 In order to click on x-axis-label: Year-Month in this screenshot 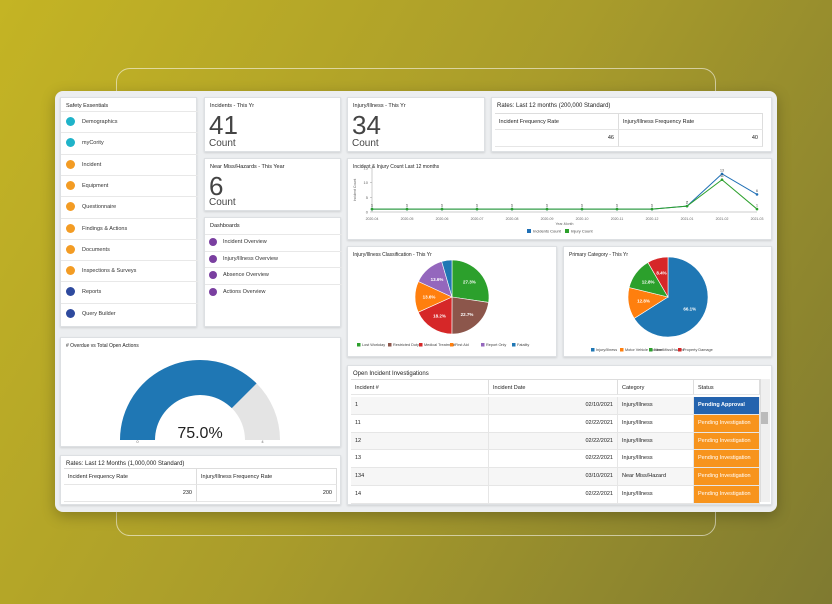, I will do `click(565, 224)`.